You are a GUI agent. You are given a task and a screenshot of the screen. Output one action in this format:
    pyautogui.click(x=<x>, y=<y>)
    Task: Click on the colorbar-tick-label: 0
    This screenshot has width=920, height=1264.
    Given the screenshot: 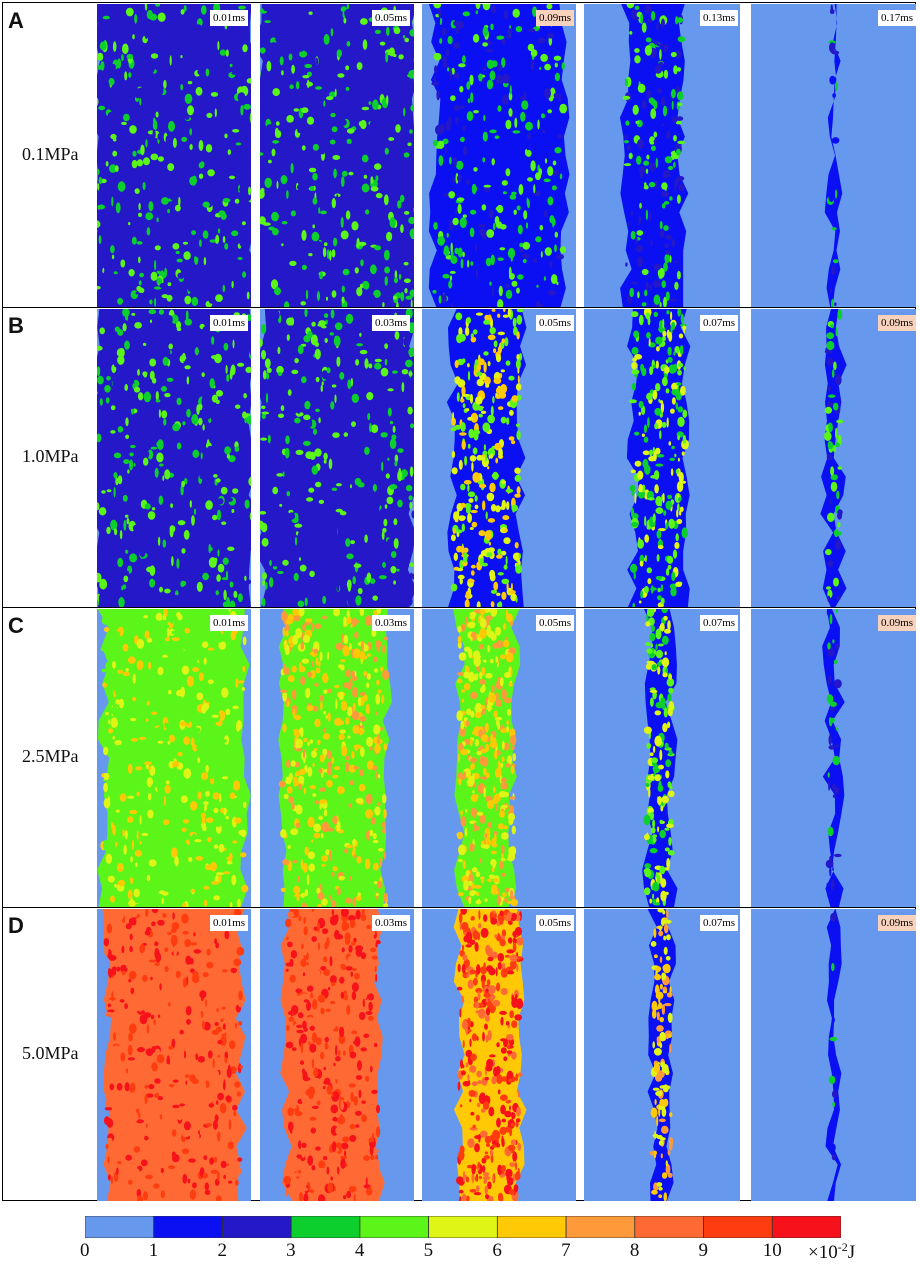 What is the action you would take?
    pyautogui.click(x=85, y=1251)
    